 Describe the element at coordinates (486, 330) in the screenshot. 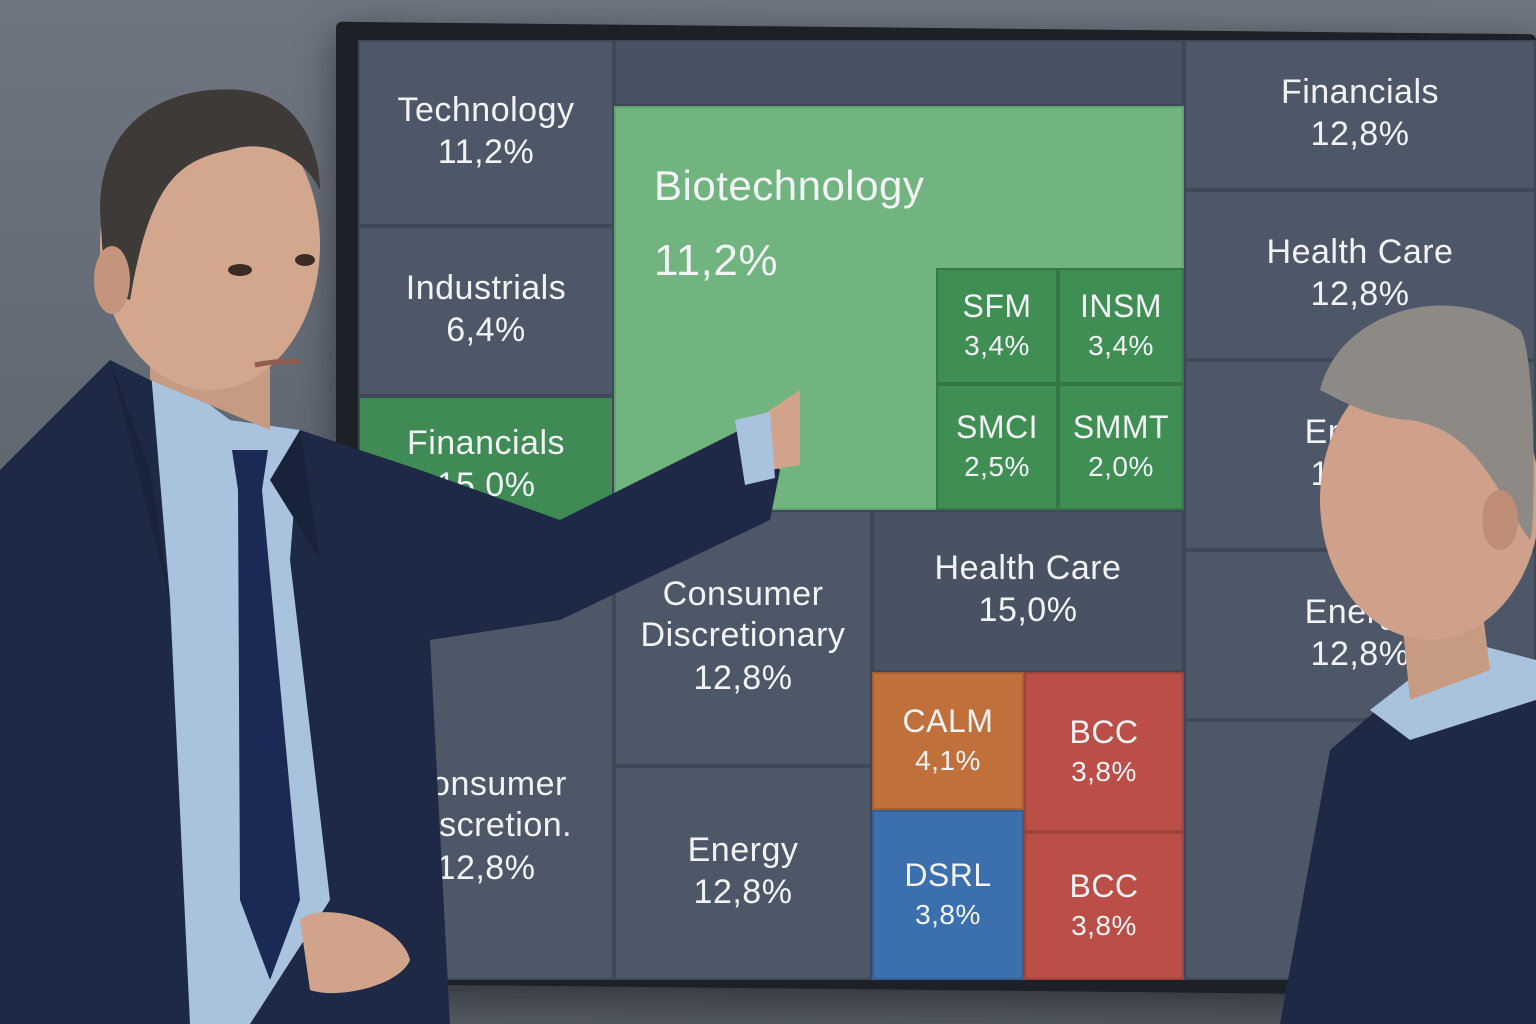

I see `tile-value: 6,4%` at that location.